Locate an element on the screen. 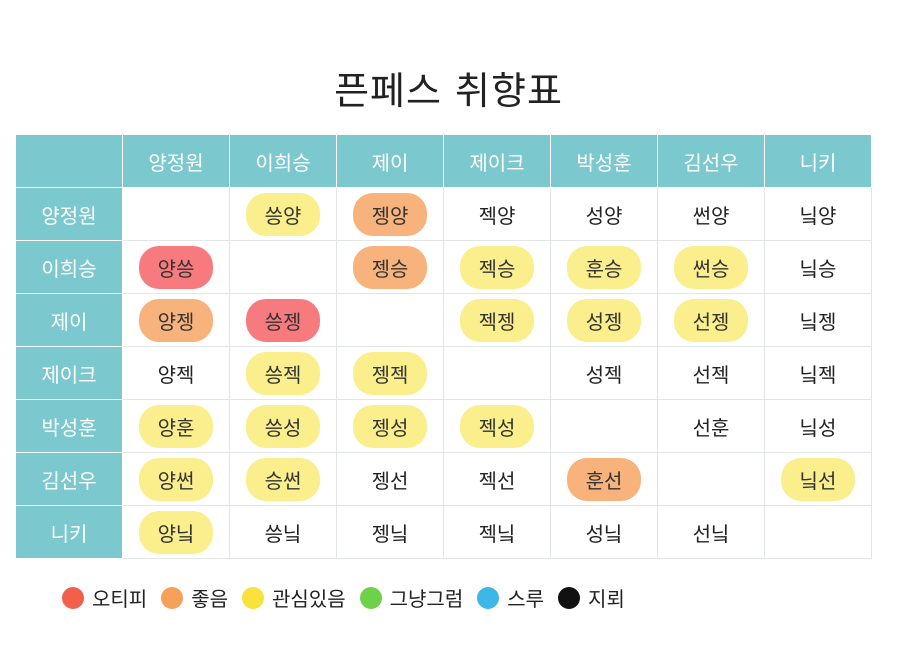  legend-label: 지뢰 is located at coordinates (606, 599).